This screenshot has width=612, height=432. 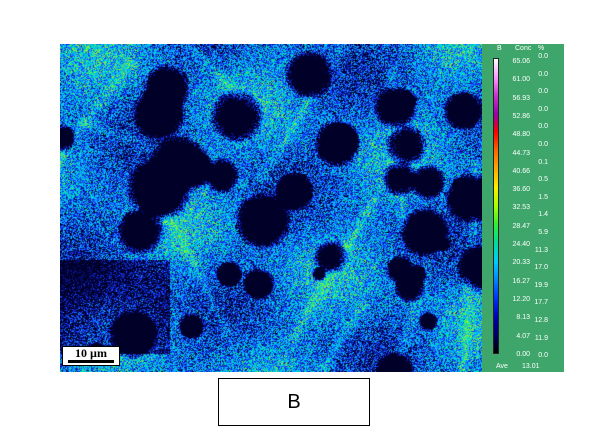 What do you see at coordinates (541, 250) in the screenshot?
I see `legend-pct-value: 11.3` at bounding box center [541, 250].